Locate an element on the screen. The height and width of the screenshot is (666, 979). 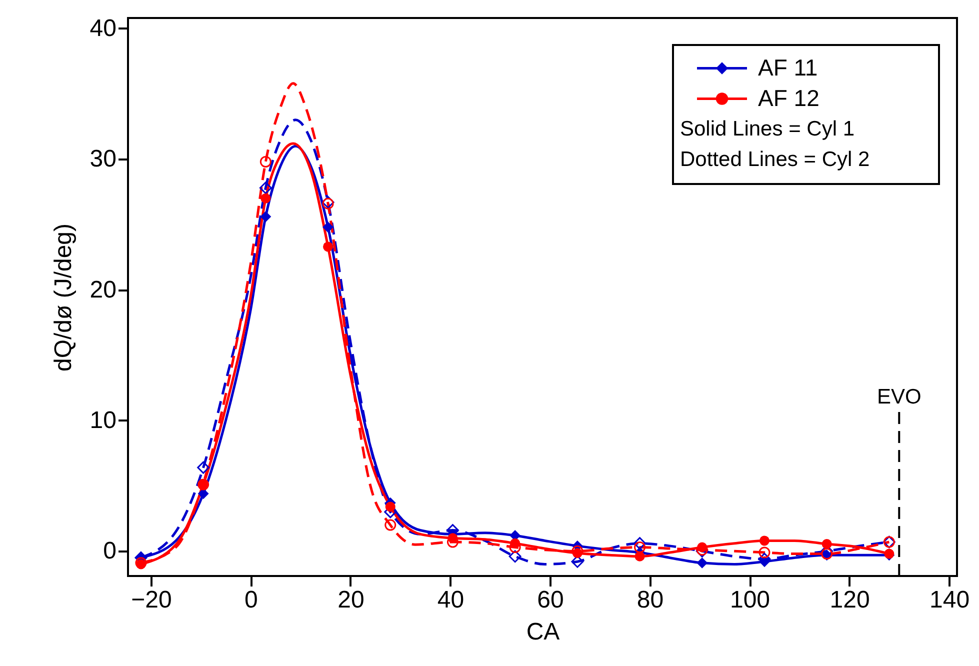
x-tick-label: −20 is located at coordinates (151, 600).